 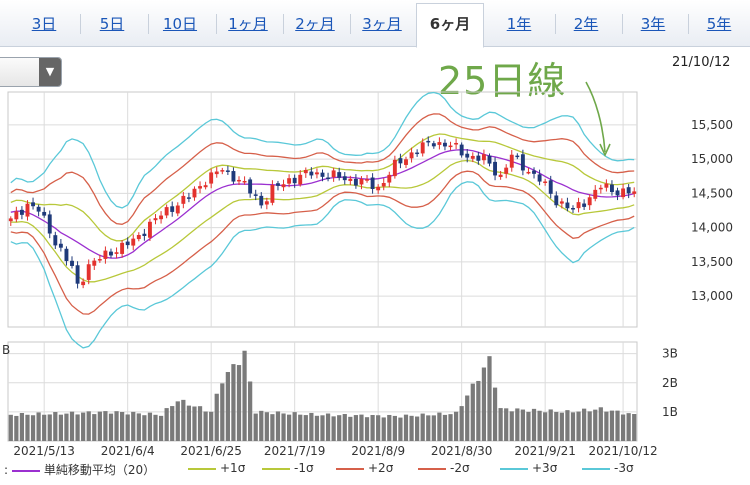 I want to click on tab-3m: 3ヶ月, so click(x=382, y=24).